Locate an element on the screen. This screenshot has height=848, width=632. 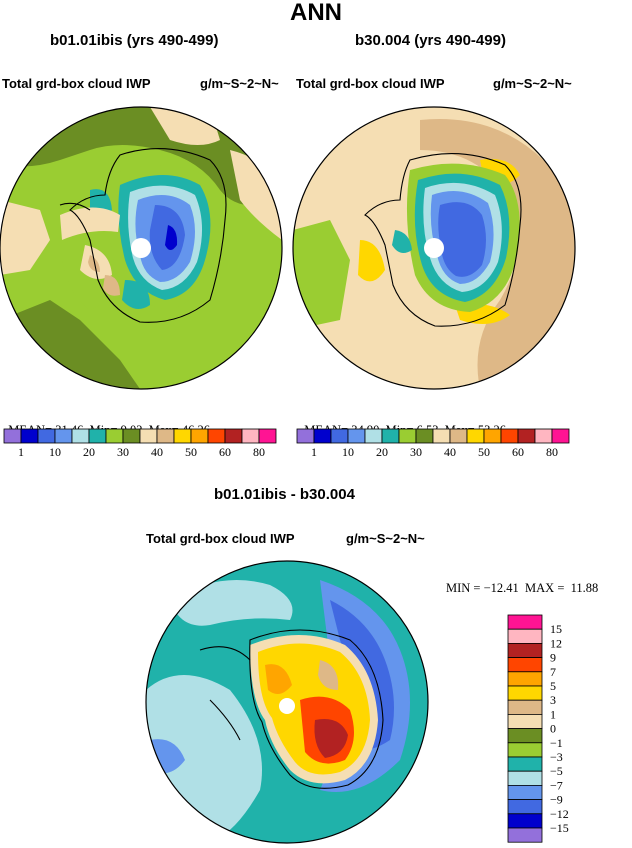
diff-colorbar-label: 9 is located at coordinates (553, 658).